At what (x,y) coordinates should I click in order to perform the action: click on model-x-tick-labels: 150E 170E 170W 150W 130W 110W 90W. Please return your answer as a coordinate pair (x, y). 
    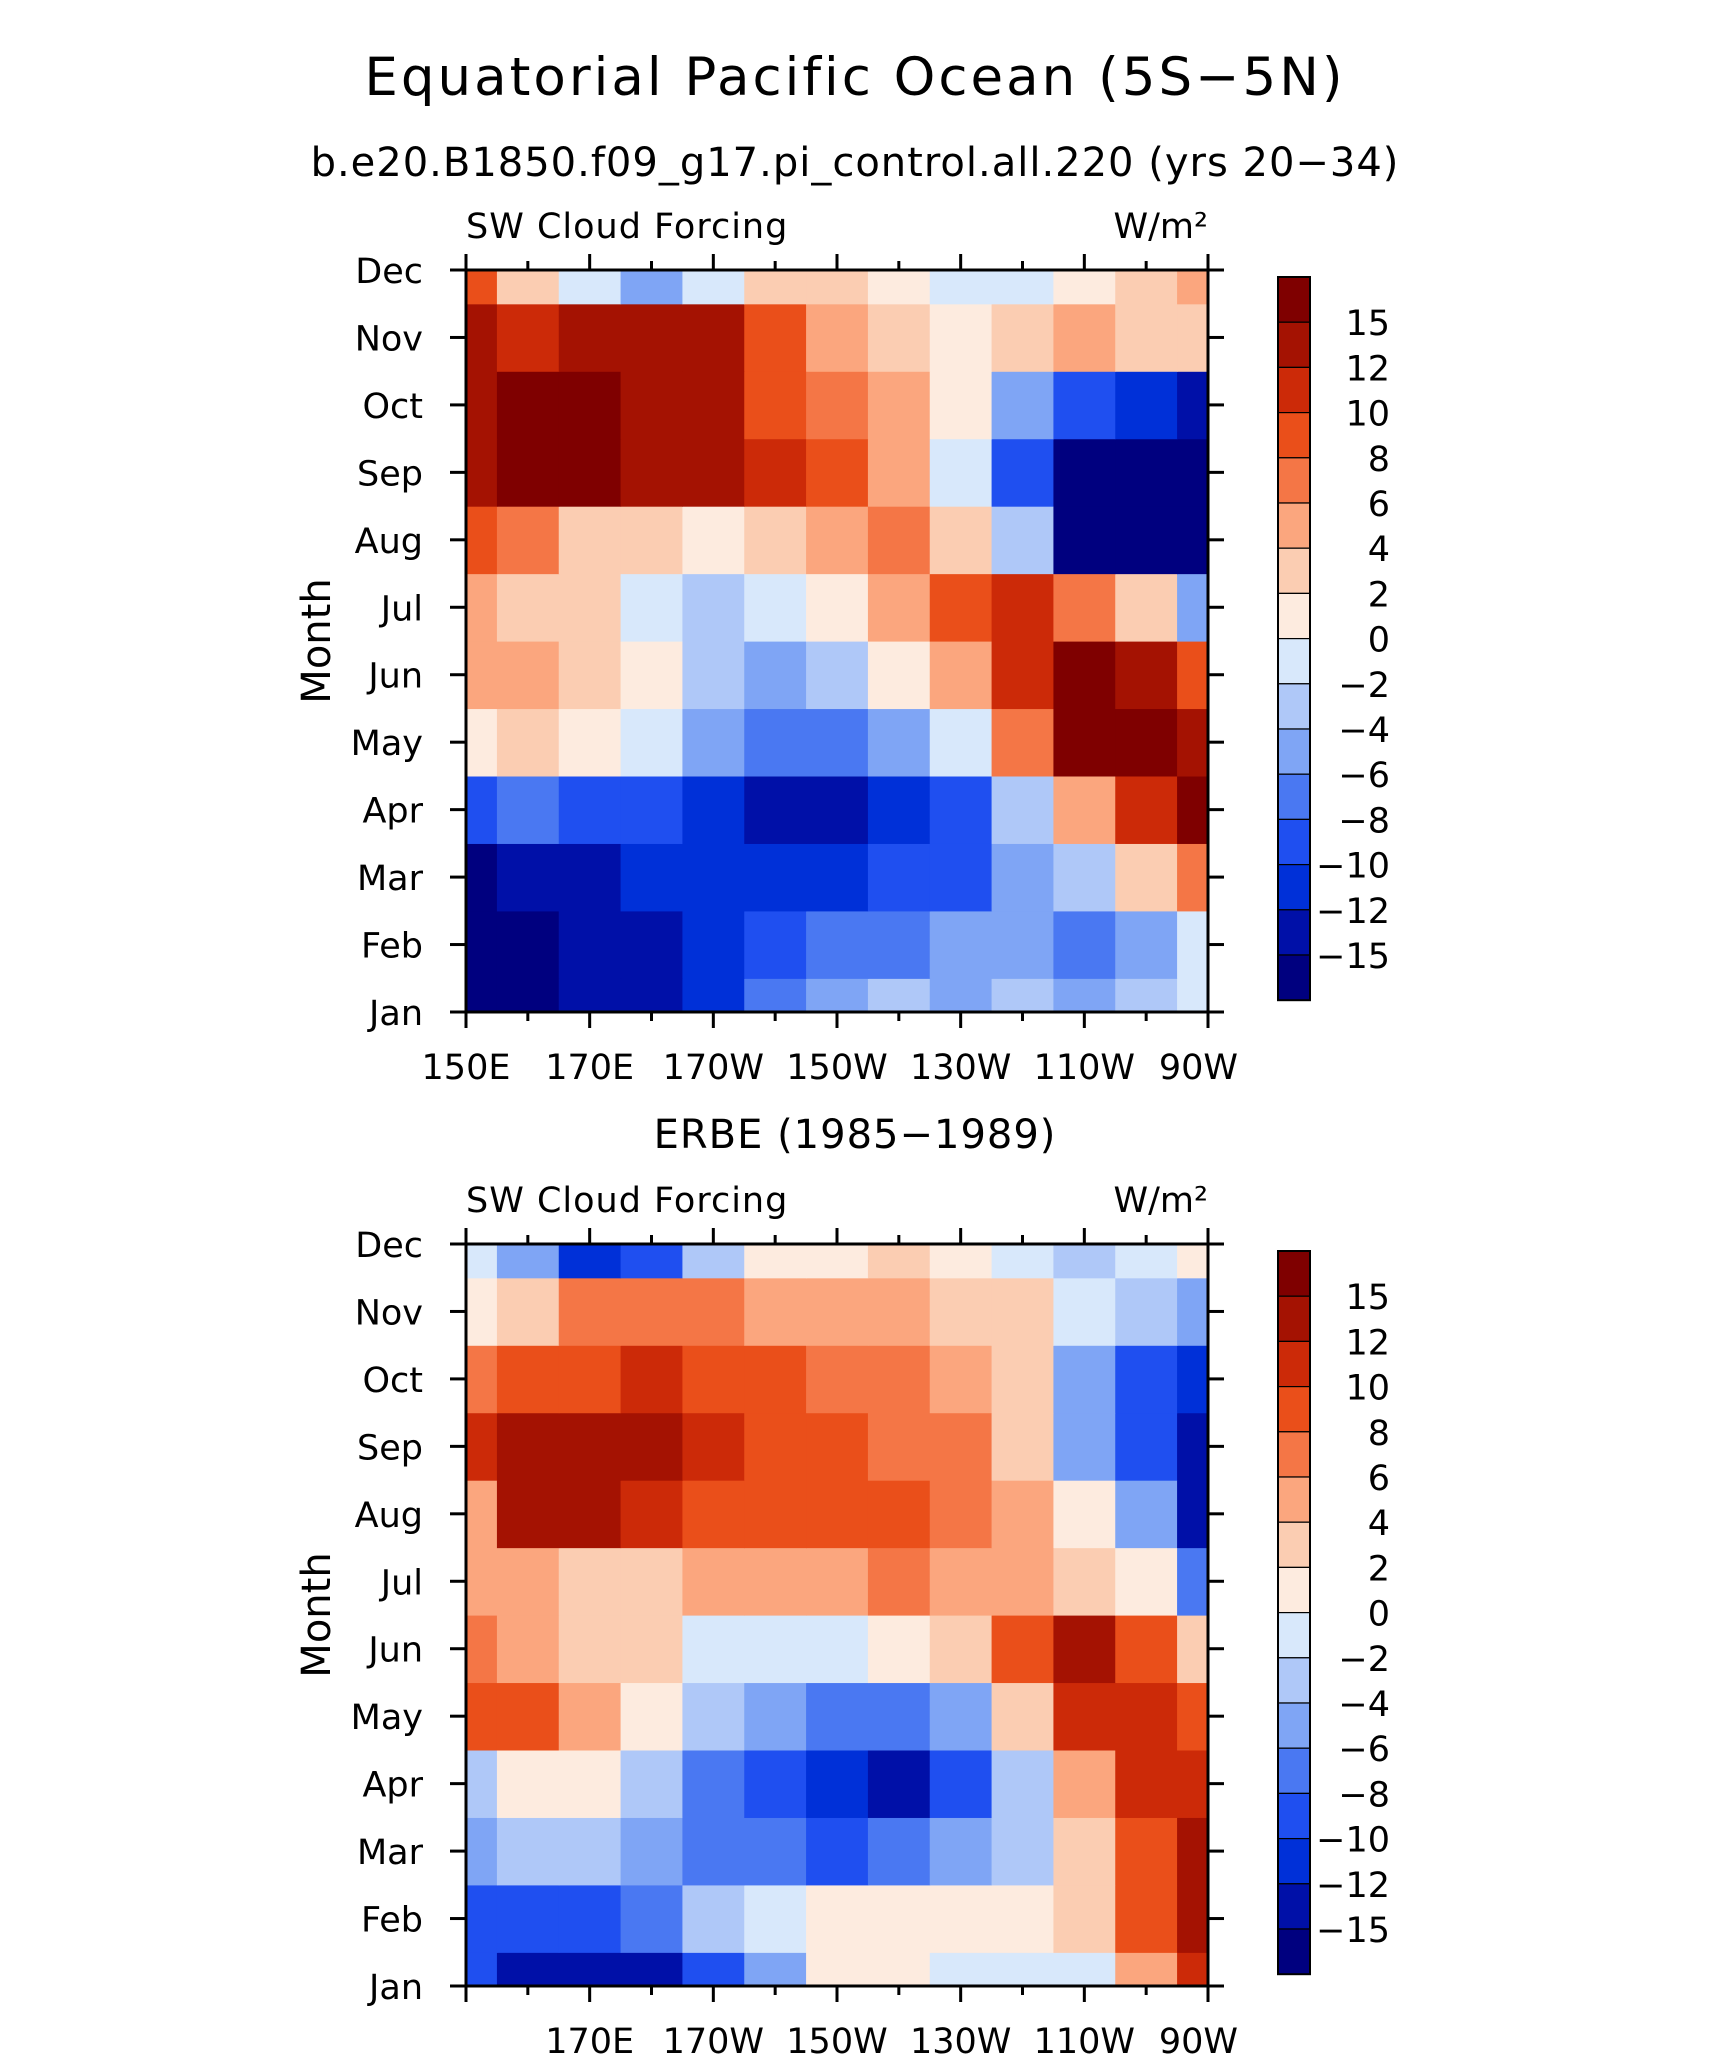
    Looking at the image, I should click on (830, 1068).